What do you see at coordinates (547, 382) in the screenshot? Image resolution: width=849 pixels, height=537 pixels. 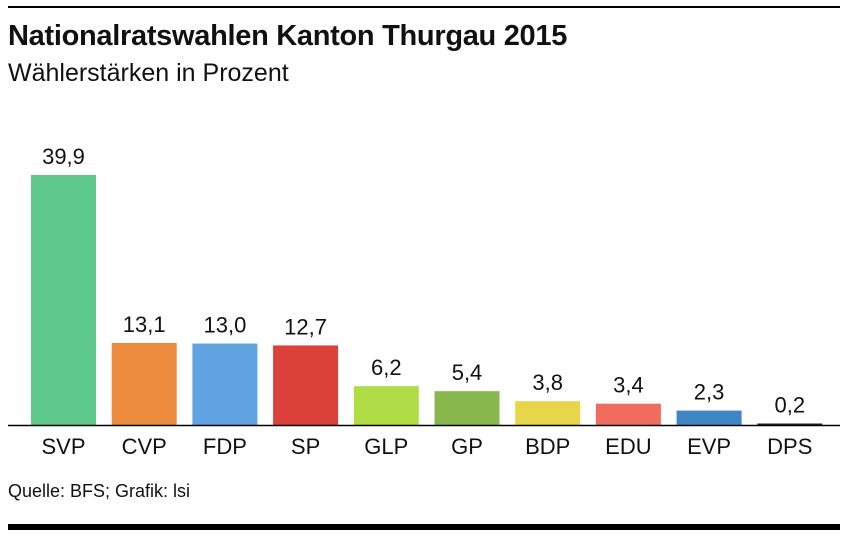 I see `value-label-bdp: 3,8` at bounding box center [547, 382].